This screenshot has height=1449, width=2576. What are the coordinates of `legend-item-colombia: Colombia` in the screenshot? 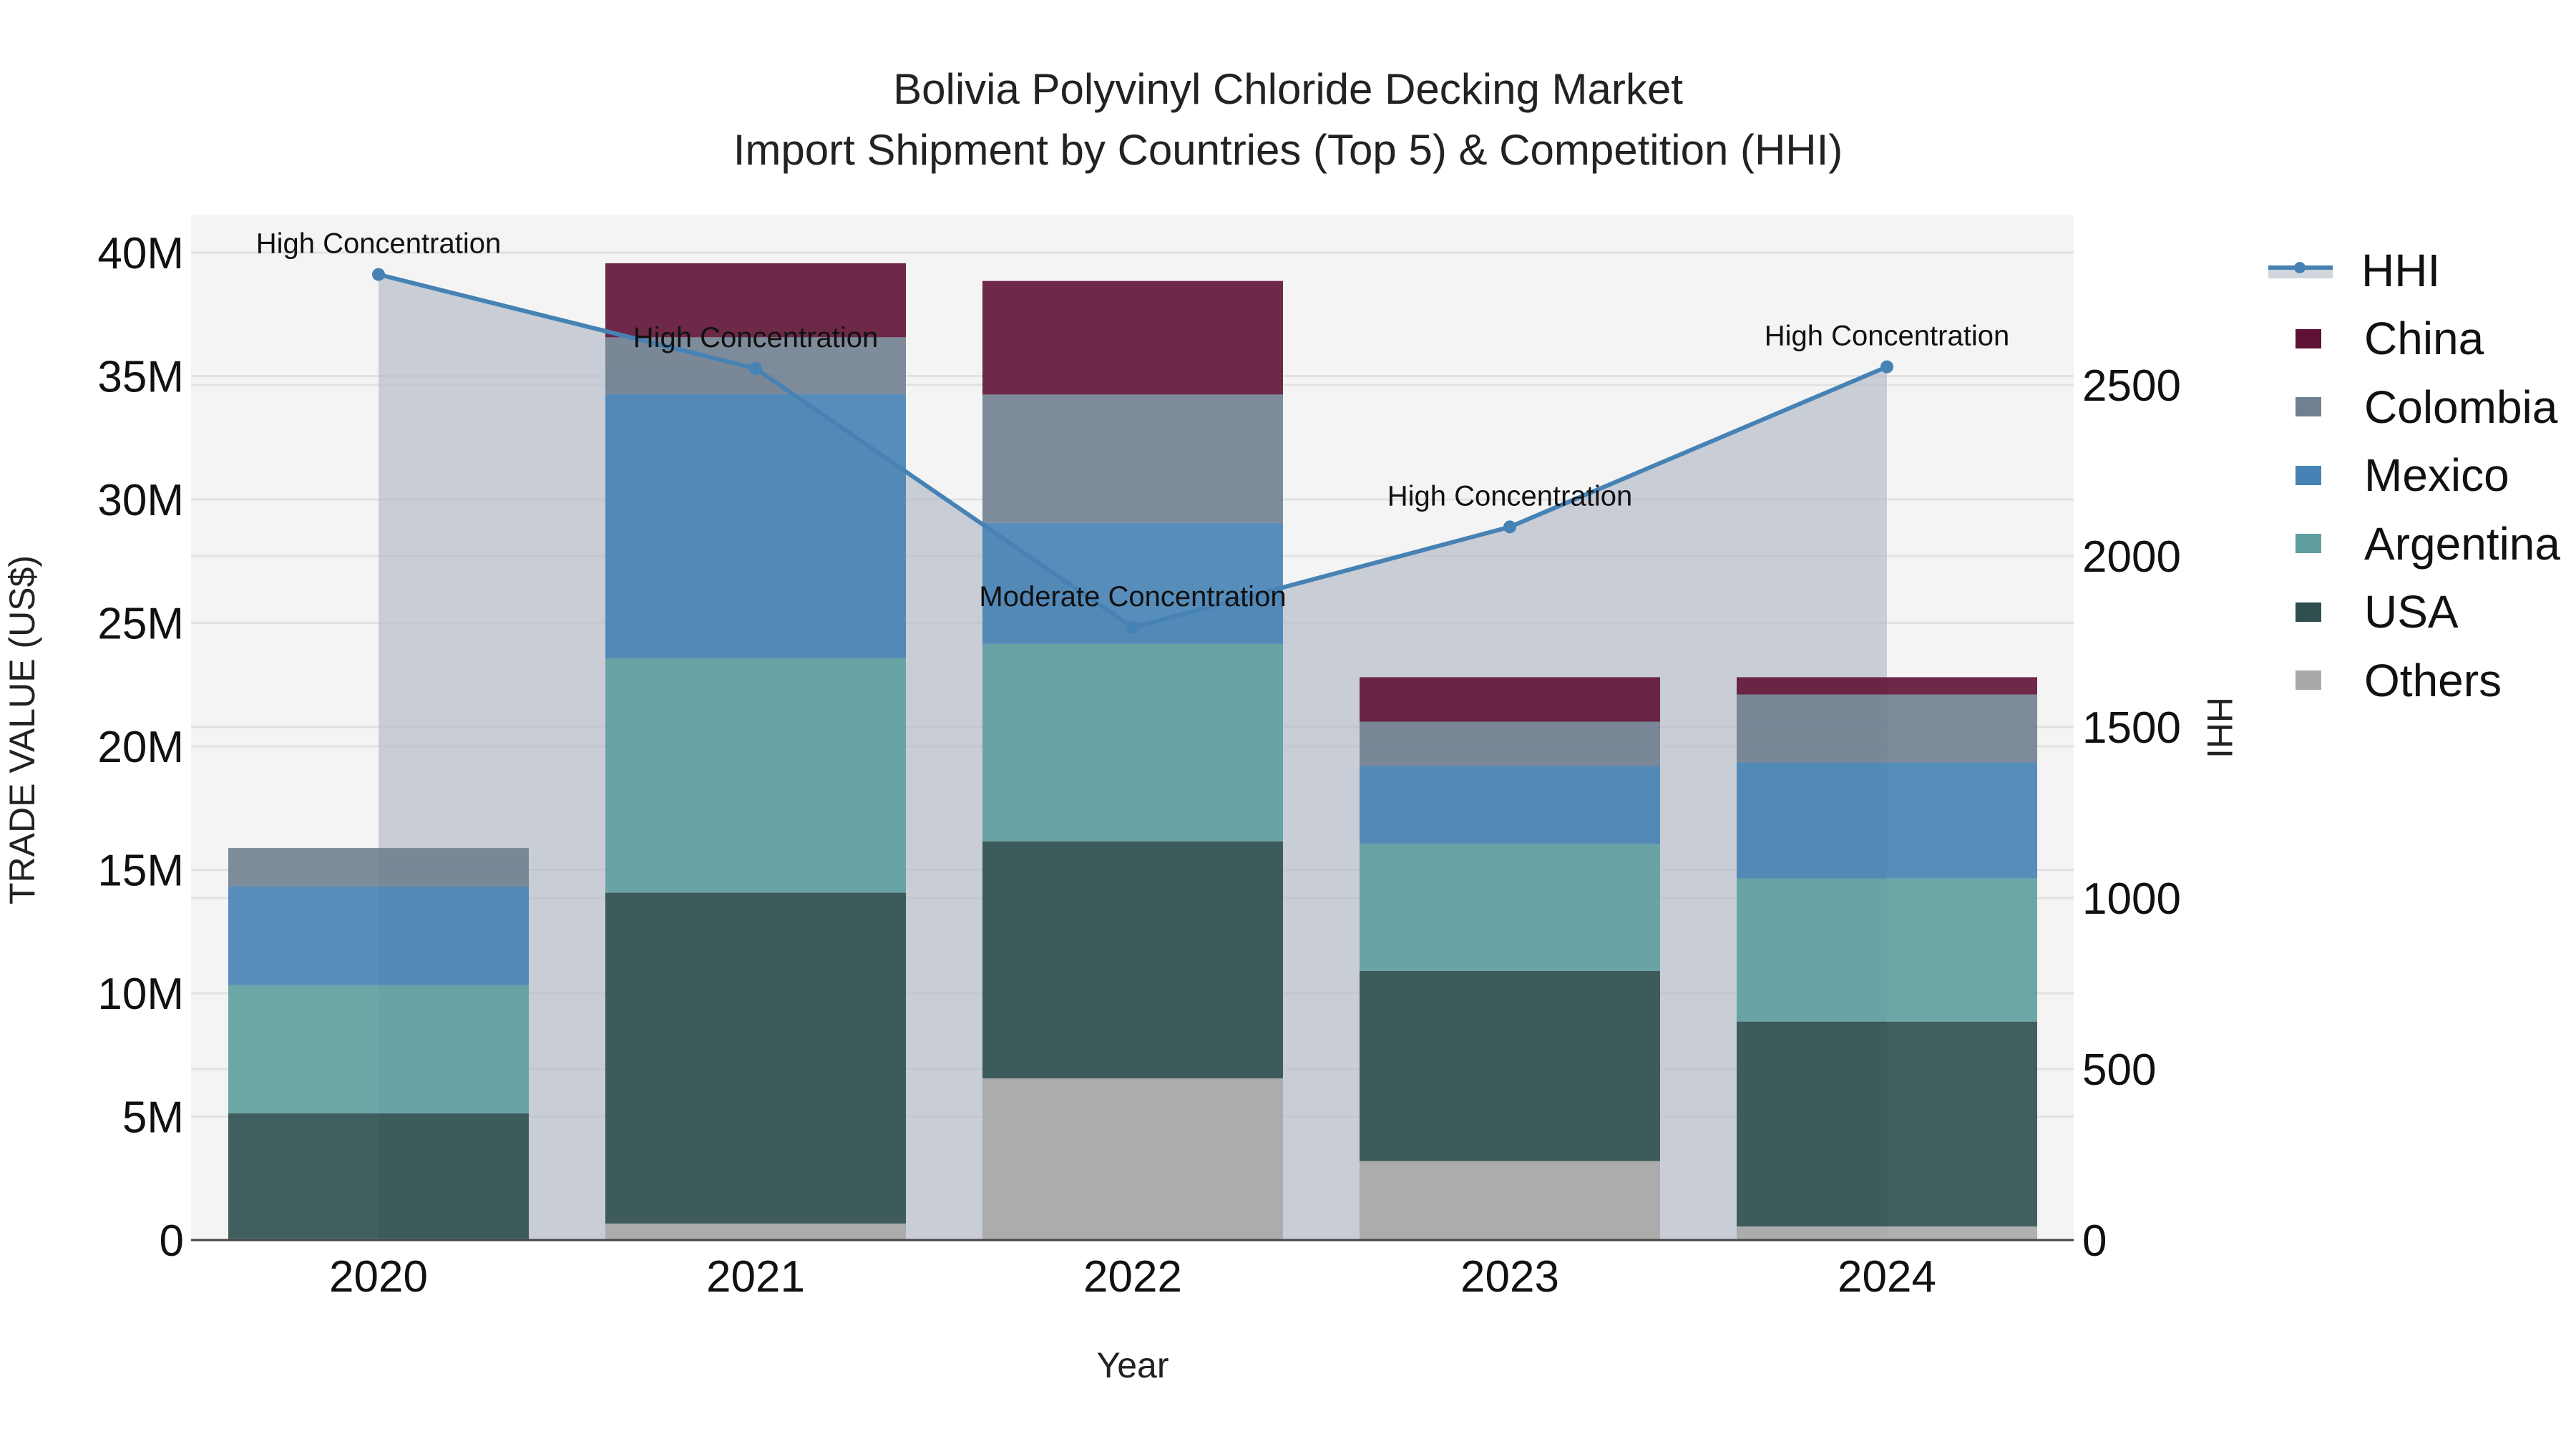 It's located at (2414, 407).